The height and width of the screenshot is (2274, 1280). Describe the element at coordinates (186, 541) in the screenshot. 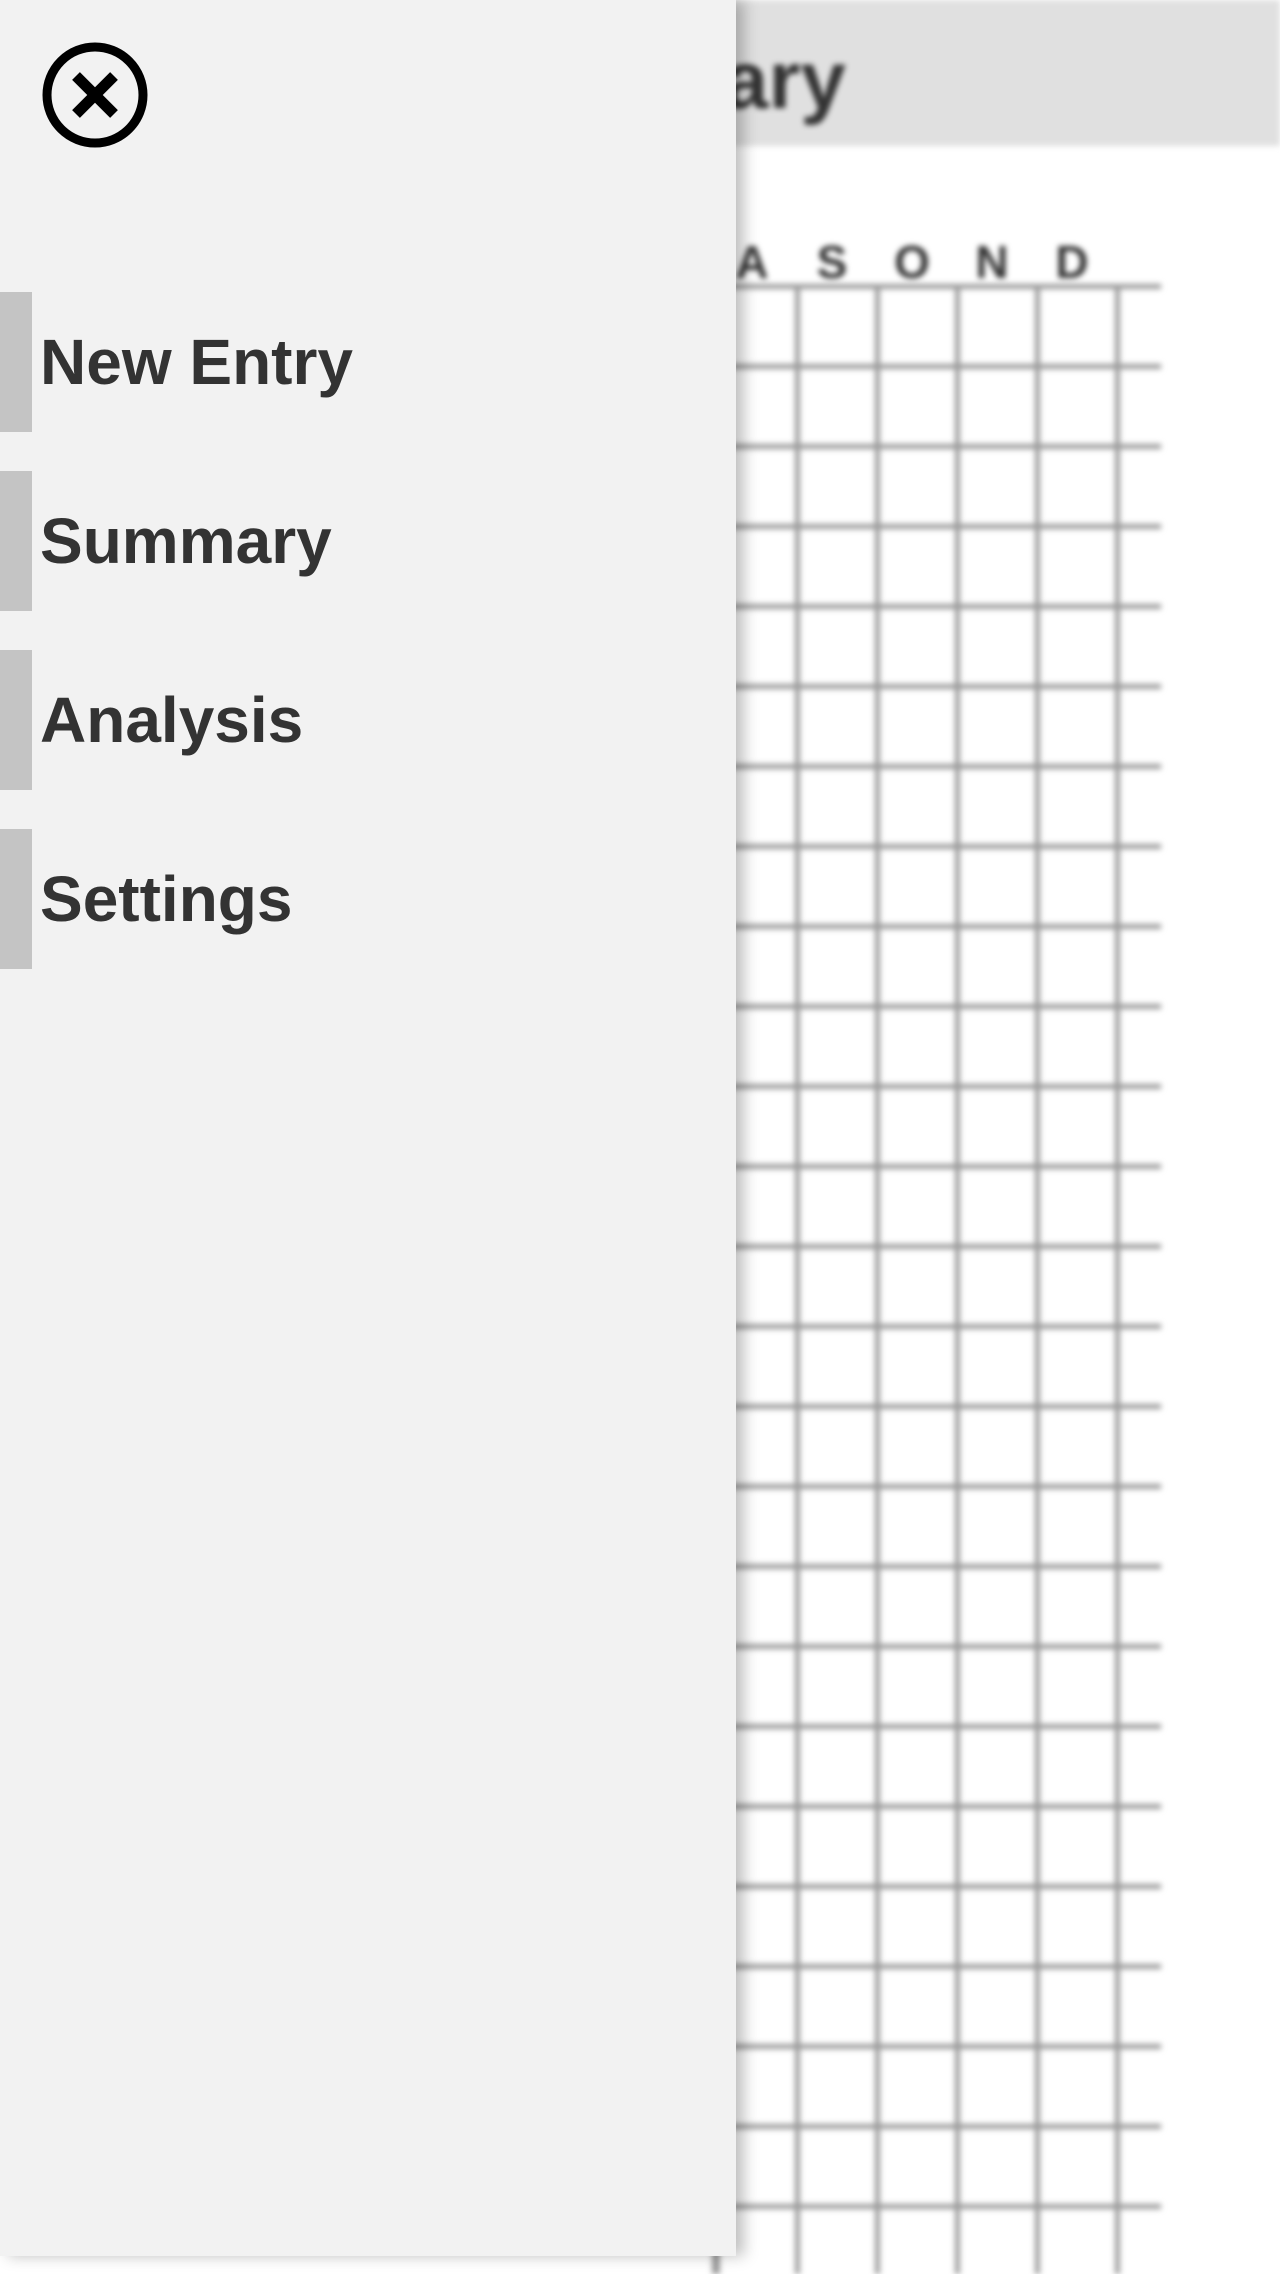

I see `menu-item-label: Summary` at that location.